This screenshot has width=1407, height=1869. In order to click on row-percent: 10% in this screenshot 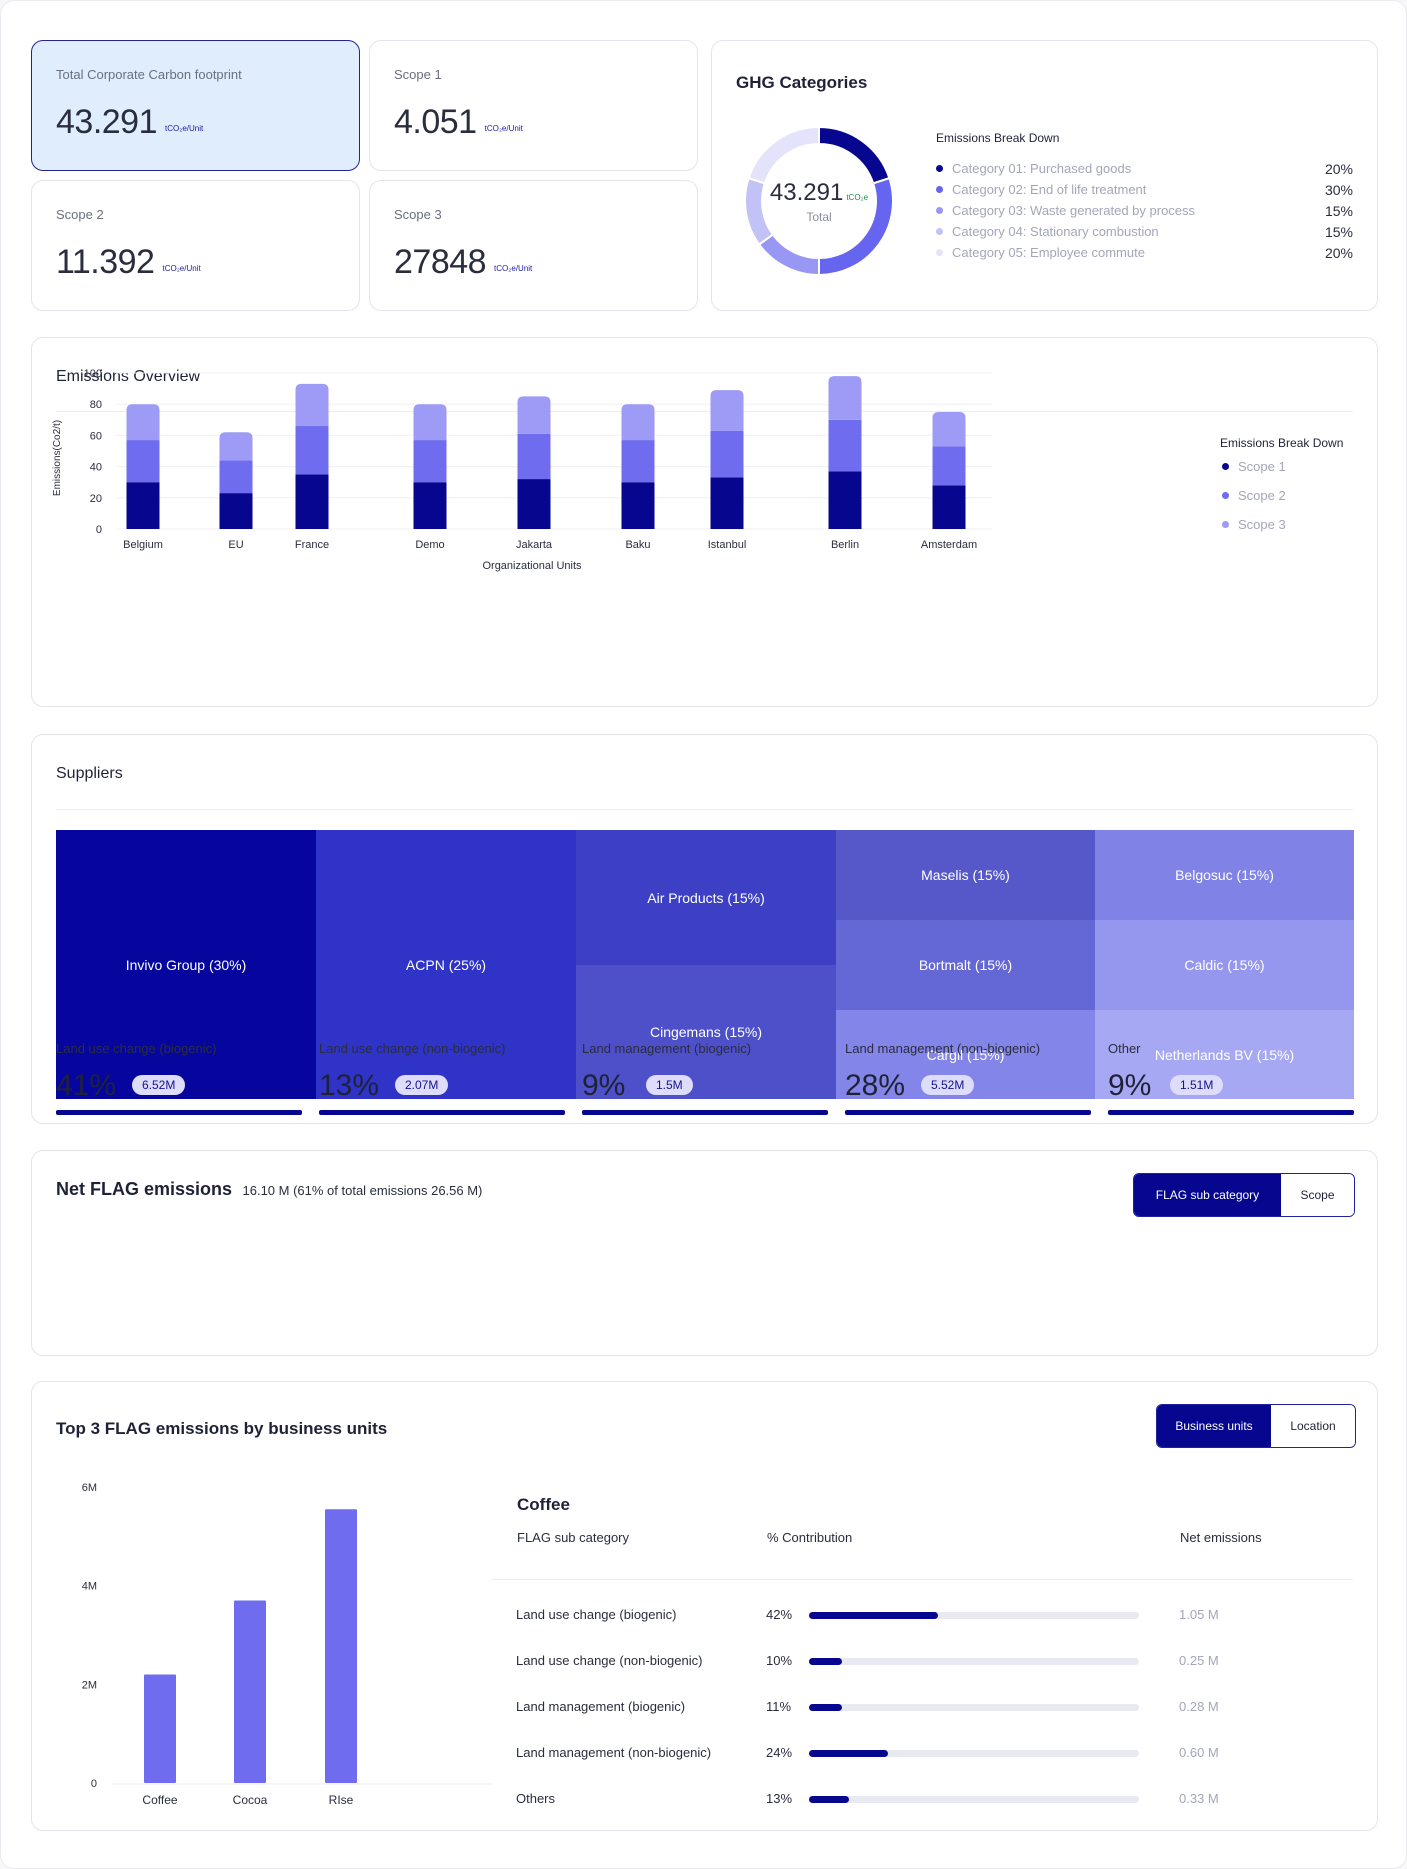, I will do `click(779, 1660)`.